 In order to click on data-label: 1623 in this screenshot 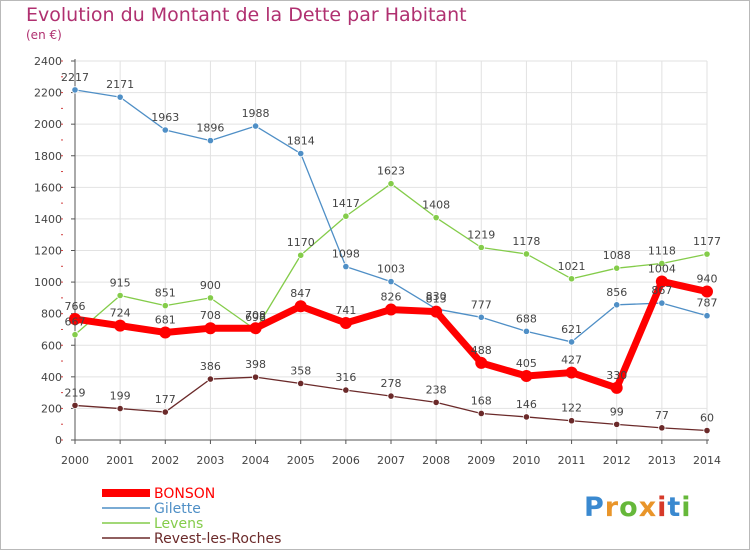, I will do `click(391, 171)`.